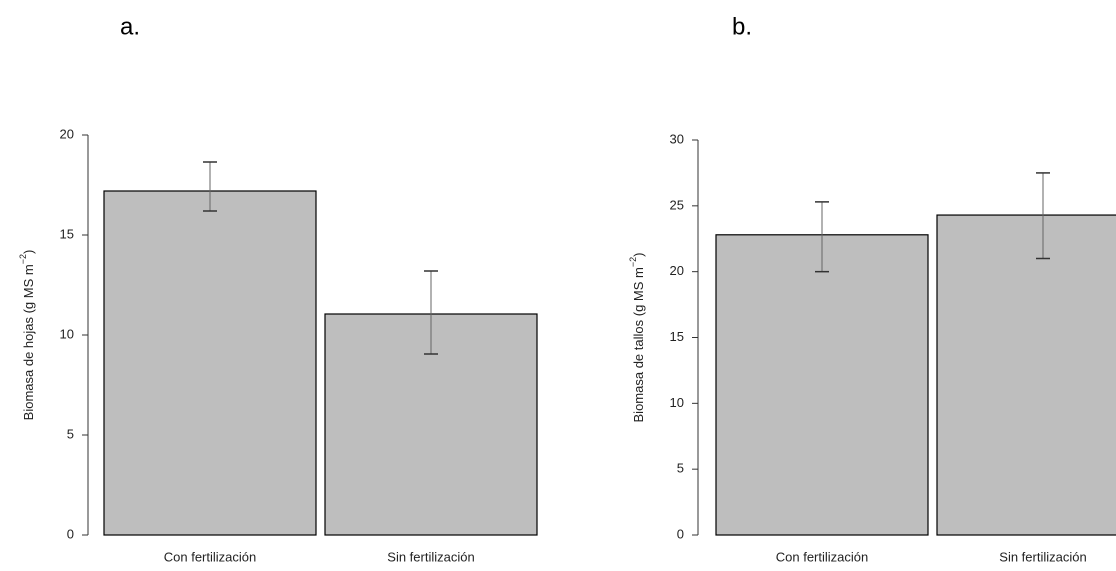 The height and width of the screenshot is (571, 1116). What do you see at coordinates (638, 344) in the screenshot?
I see `y-axis-label-text: Biomasa de tallos (g MS m` at bounding box center [638, 344].